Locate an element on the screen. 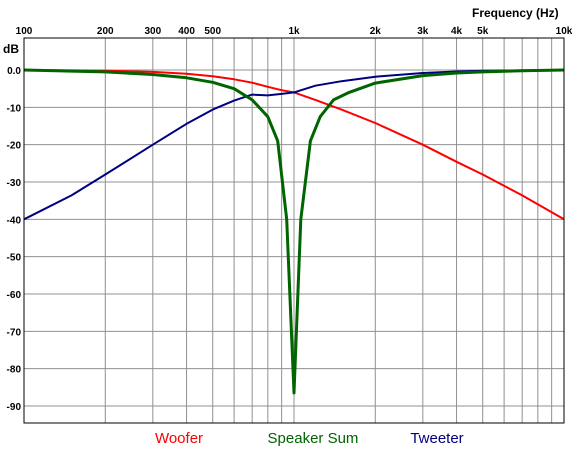 This screenshot has width=578, height=450. y-axis-ticks: 0.0 -10 -20 -30 -40 -50 -60 -70 -80 -90 is located at coordinates (14, 239).